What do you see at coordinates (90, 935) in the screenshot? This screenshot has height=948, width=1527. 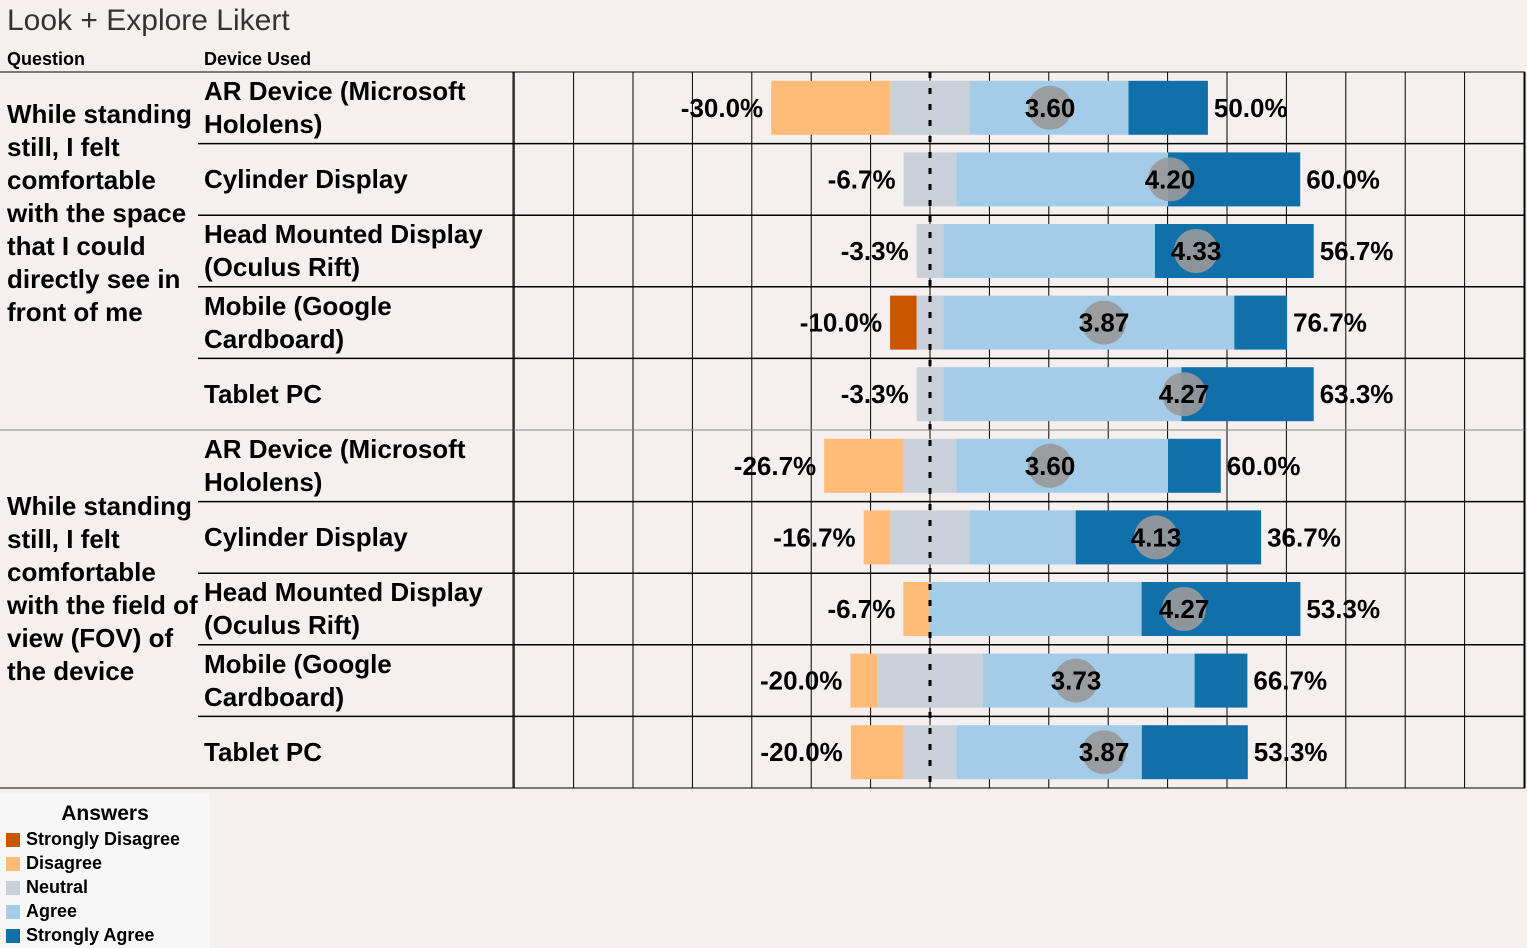 I see `legend-label: Strongly Agree` at bounding box center [90, 935].